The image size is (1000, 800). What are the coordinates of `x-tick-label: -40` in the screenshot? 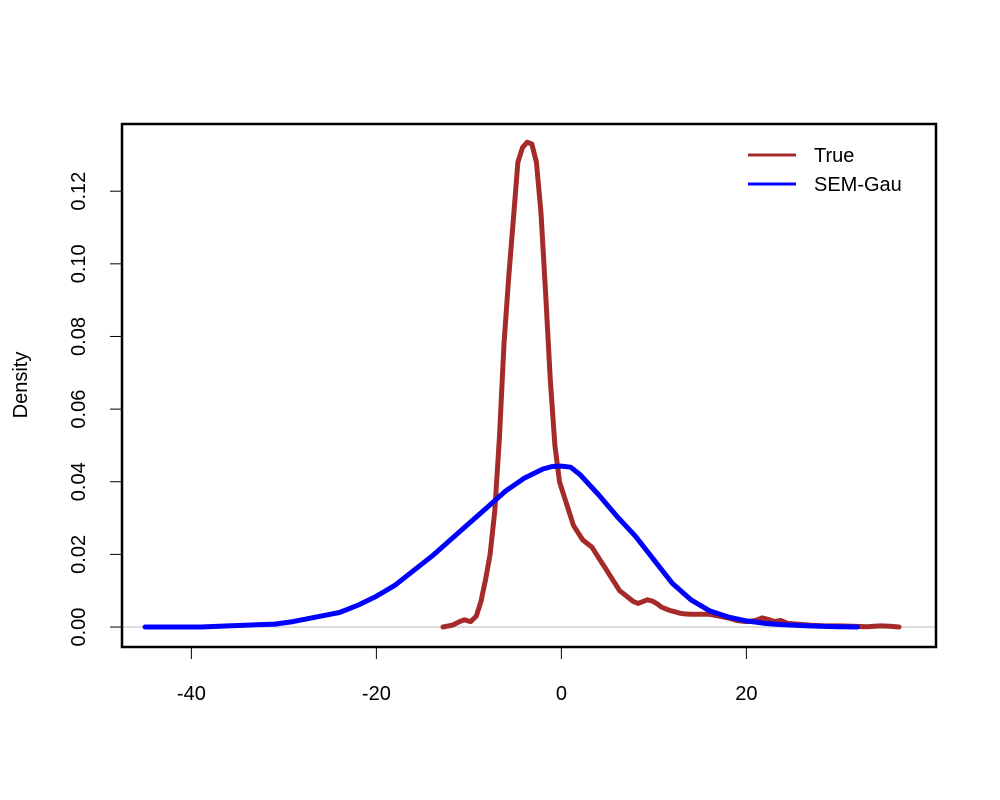 It's located at (191, 694).